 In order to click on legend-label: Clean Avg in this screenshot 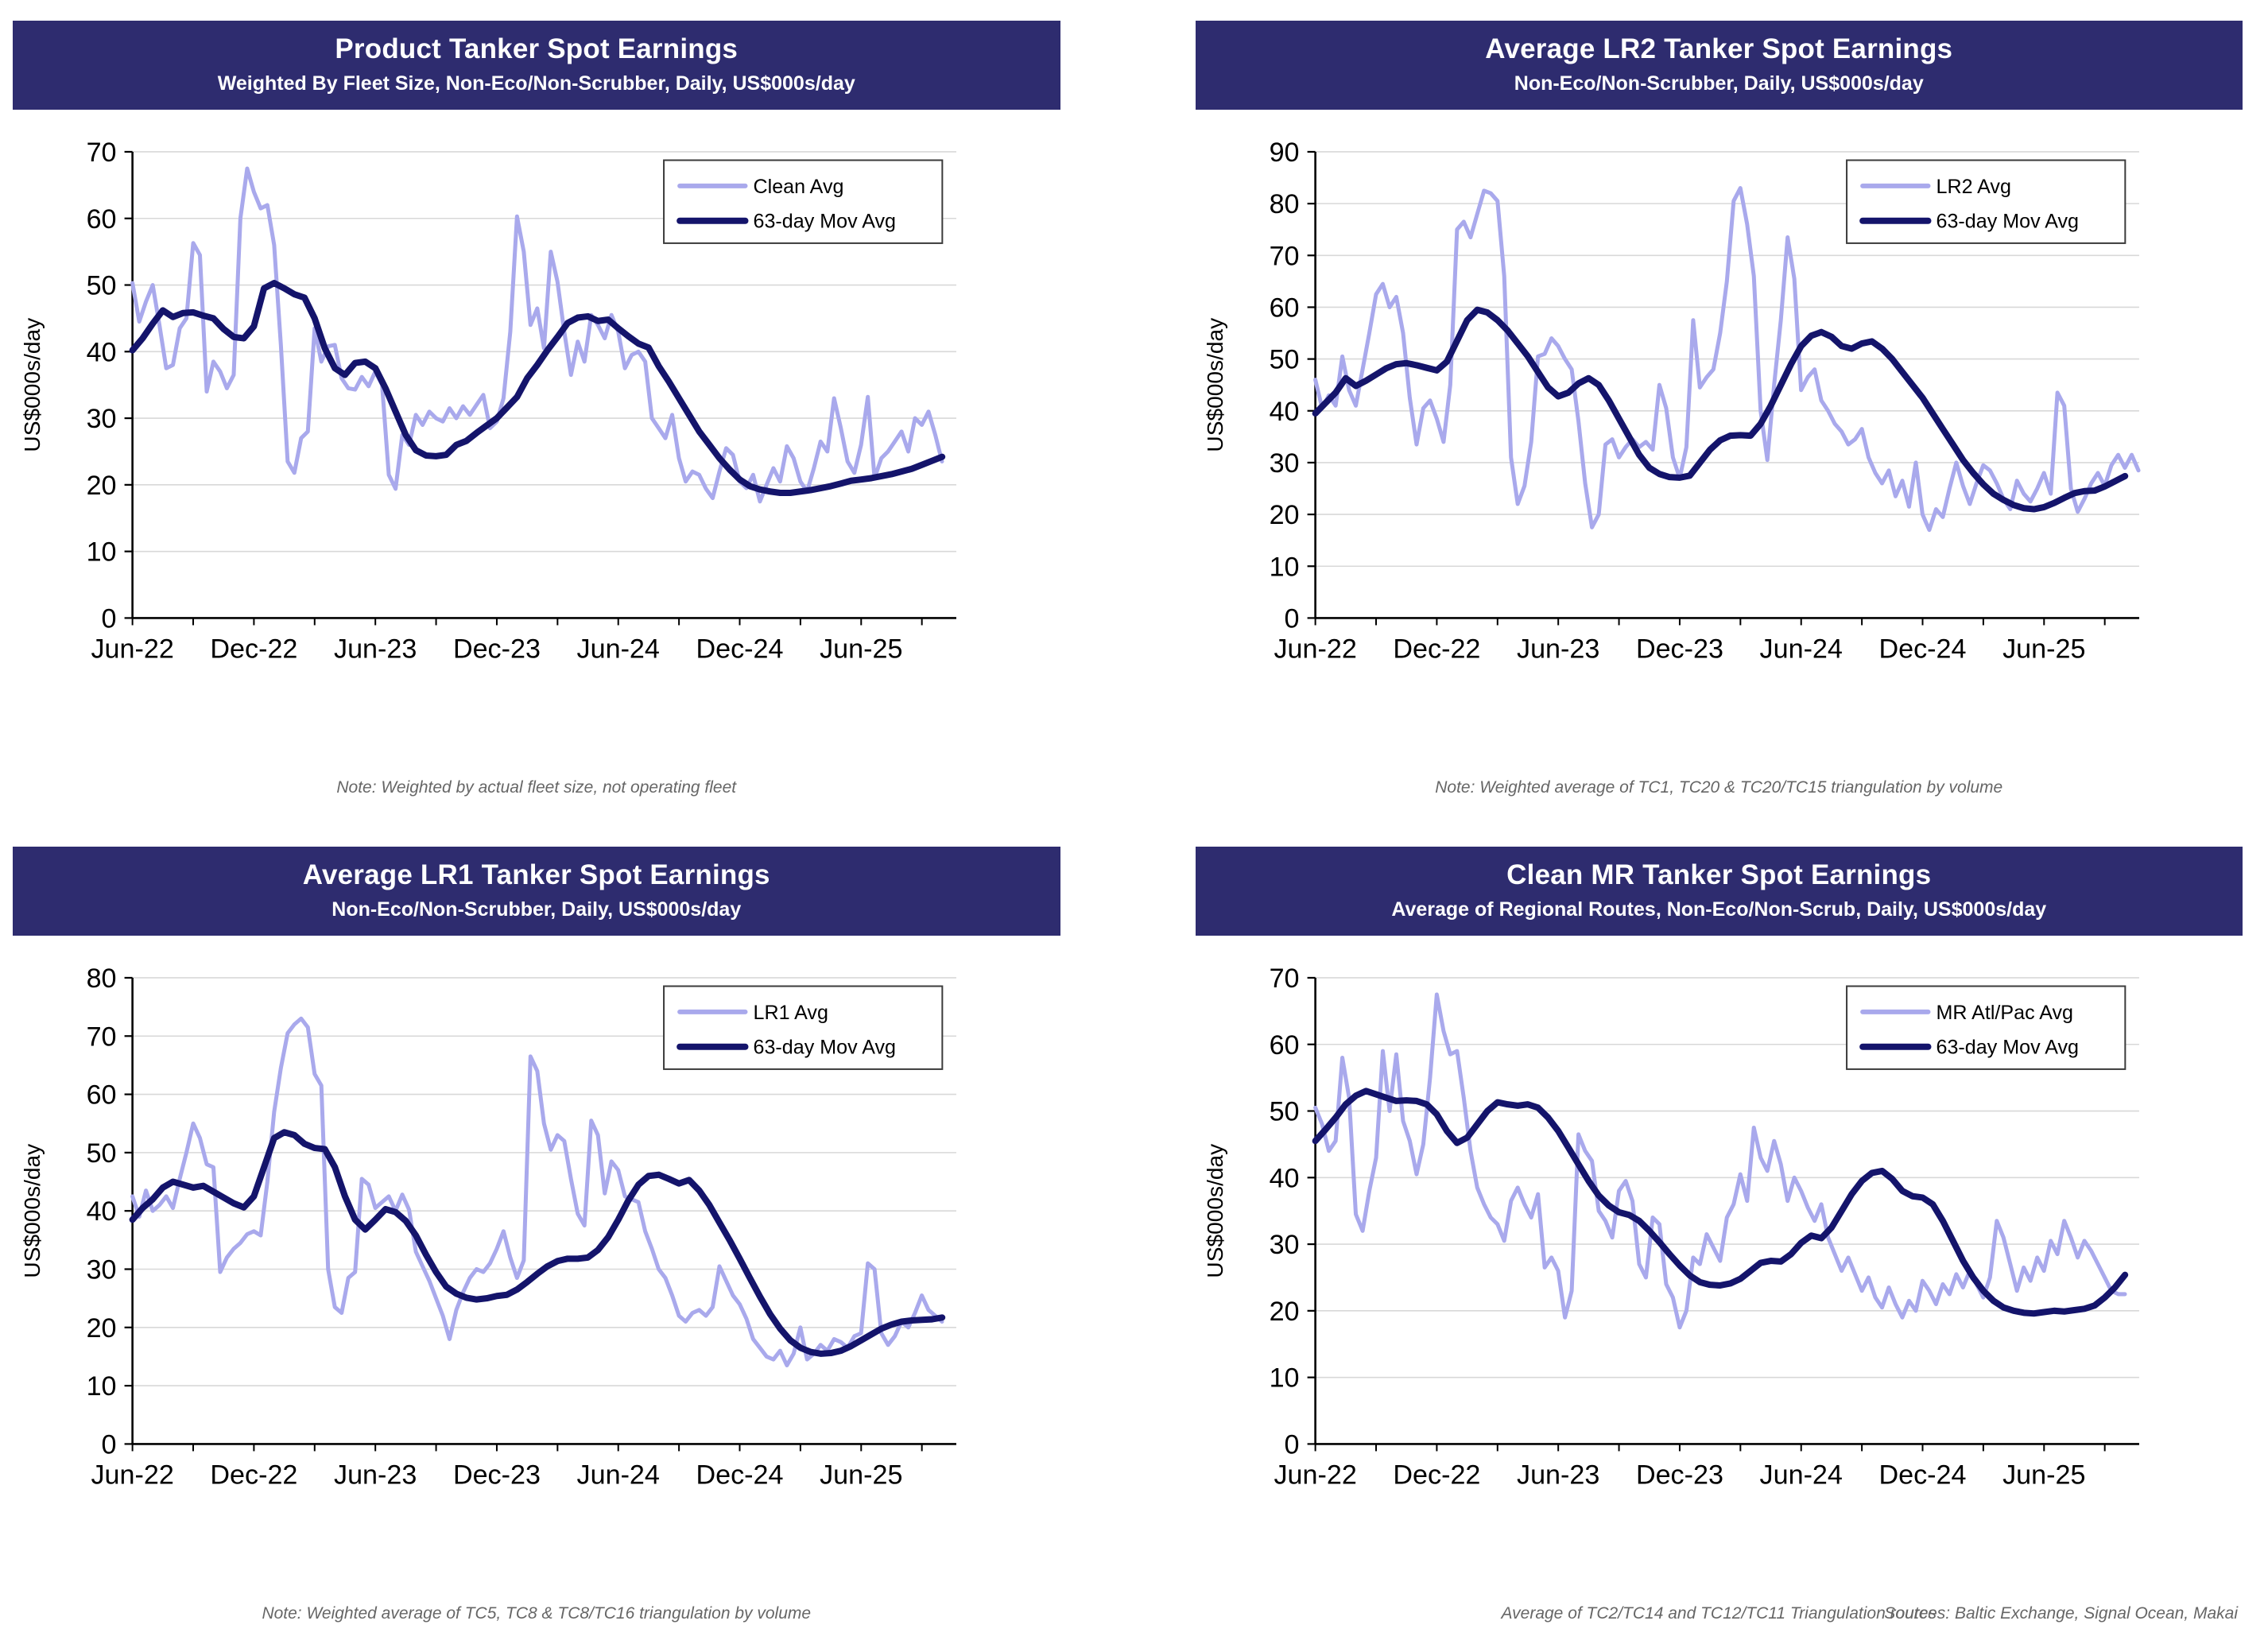, I will do `click(799, 187)`.